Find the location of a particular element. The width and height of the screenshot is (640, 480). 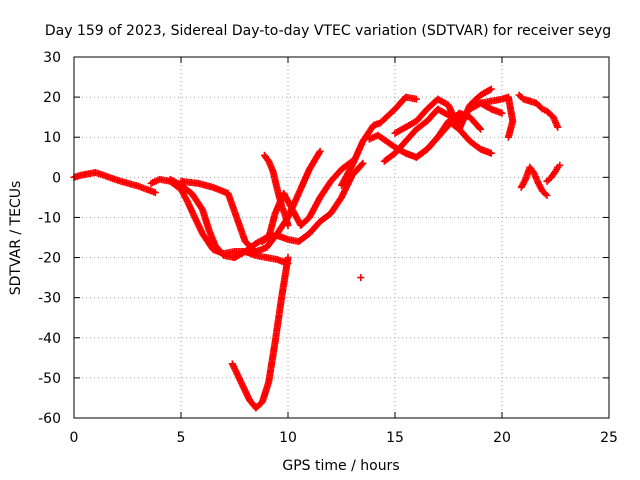

series-arc-j is located at coordinates (448, 135).